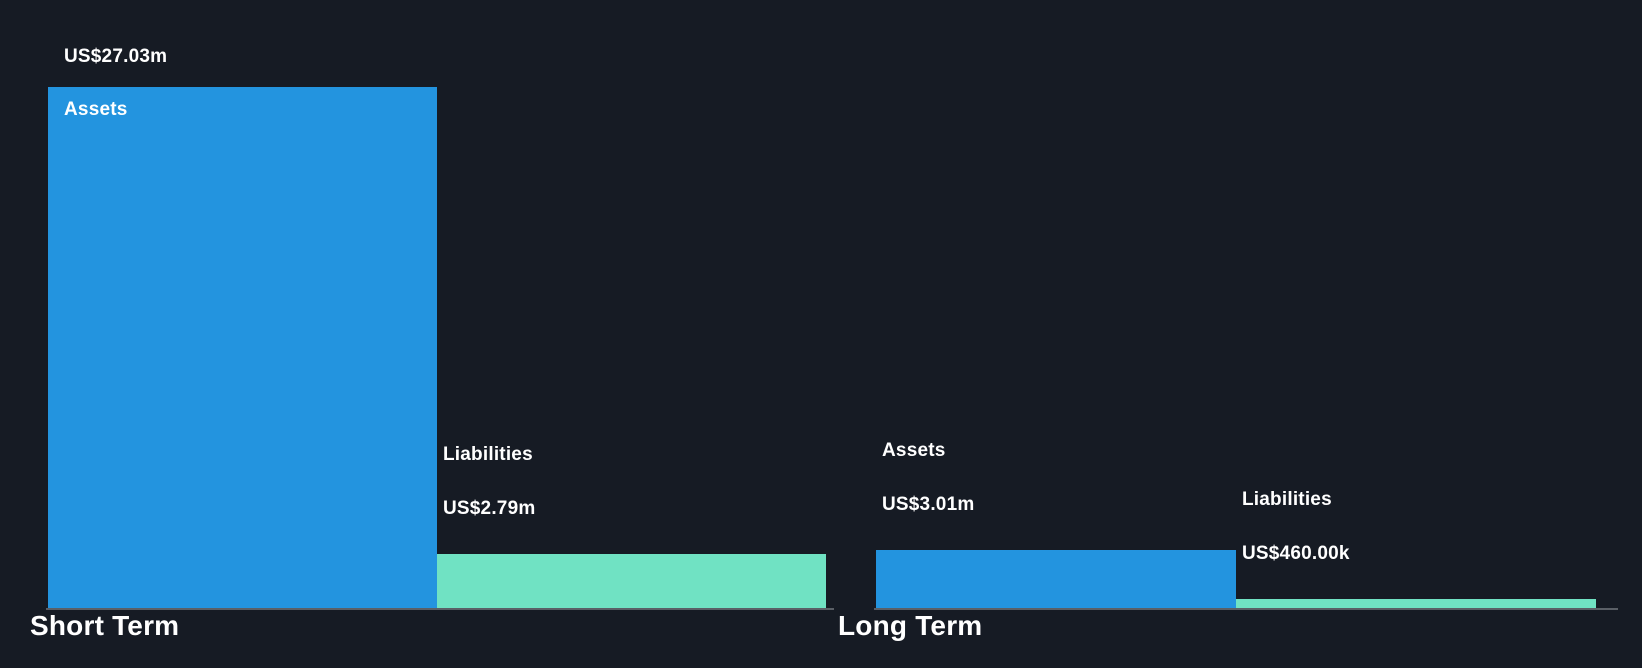 This screenshot has height=668, width=1642. What do you see at coordinates (1416, 603) in the screenshot?
I see `long-term-liabilities-bar` at bounding box center [1416, 603].